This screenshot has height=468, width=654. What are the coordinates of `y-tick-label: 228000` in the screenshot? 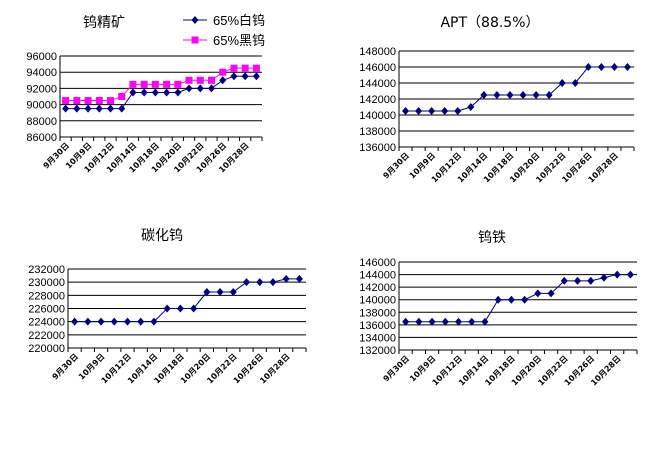 It's located at (46, 296).